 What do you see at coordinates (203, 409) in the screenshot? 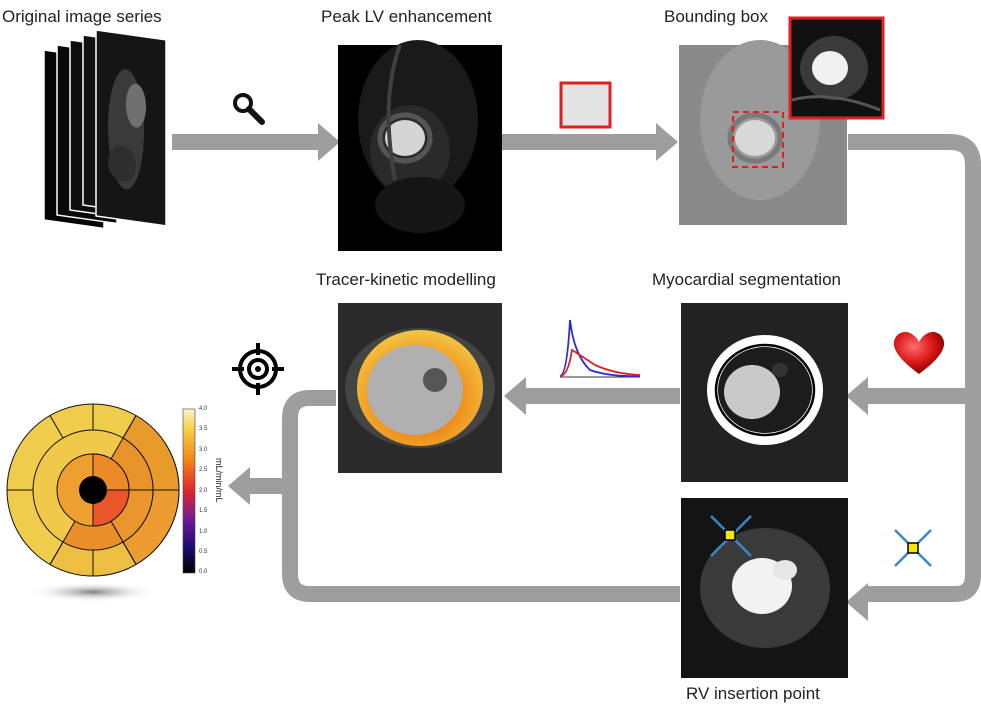
I see `colorbar-tick: 4.0` at bounding box center [203, 409].